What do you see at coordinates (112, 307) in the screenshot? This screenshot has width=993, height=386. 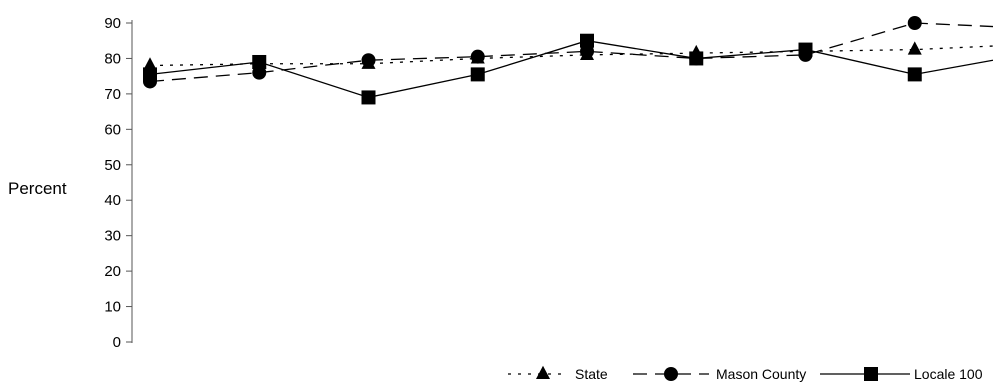 I see `y-tick-label: 10` at bounding box center [112, 307].